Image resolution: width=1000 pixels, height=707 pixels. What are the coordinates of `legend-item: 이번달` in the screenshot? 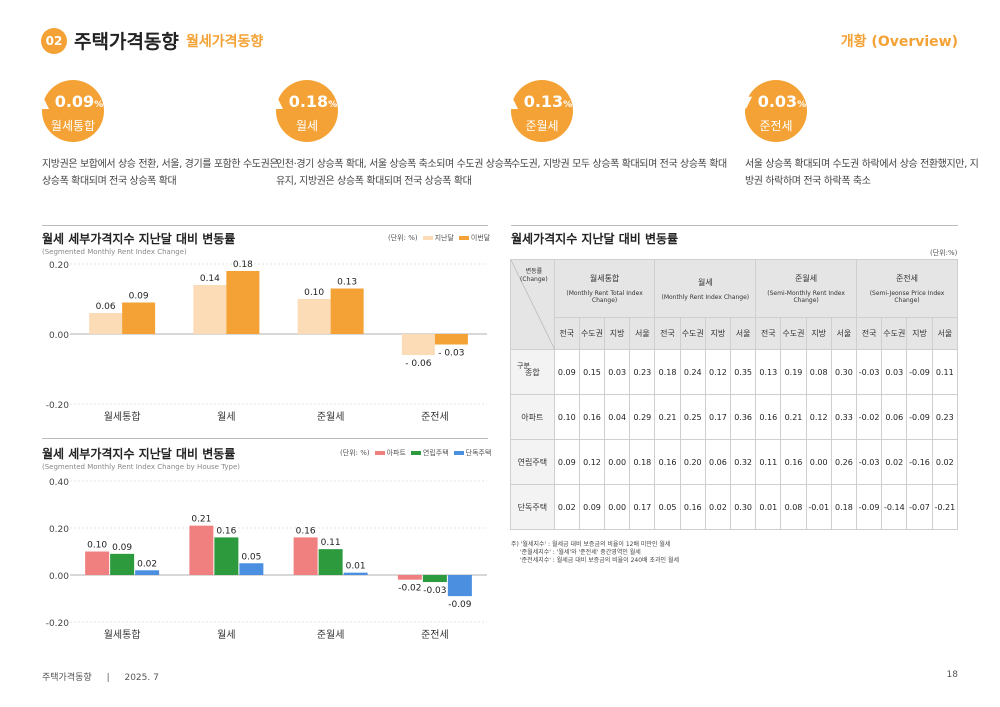 It's located at (474, 238).